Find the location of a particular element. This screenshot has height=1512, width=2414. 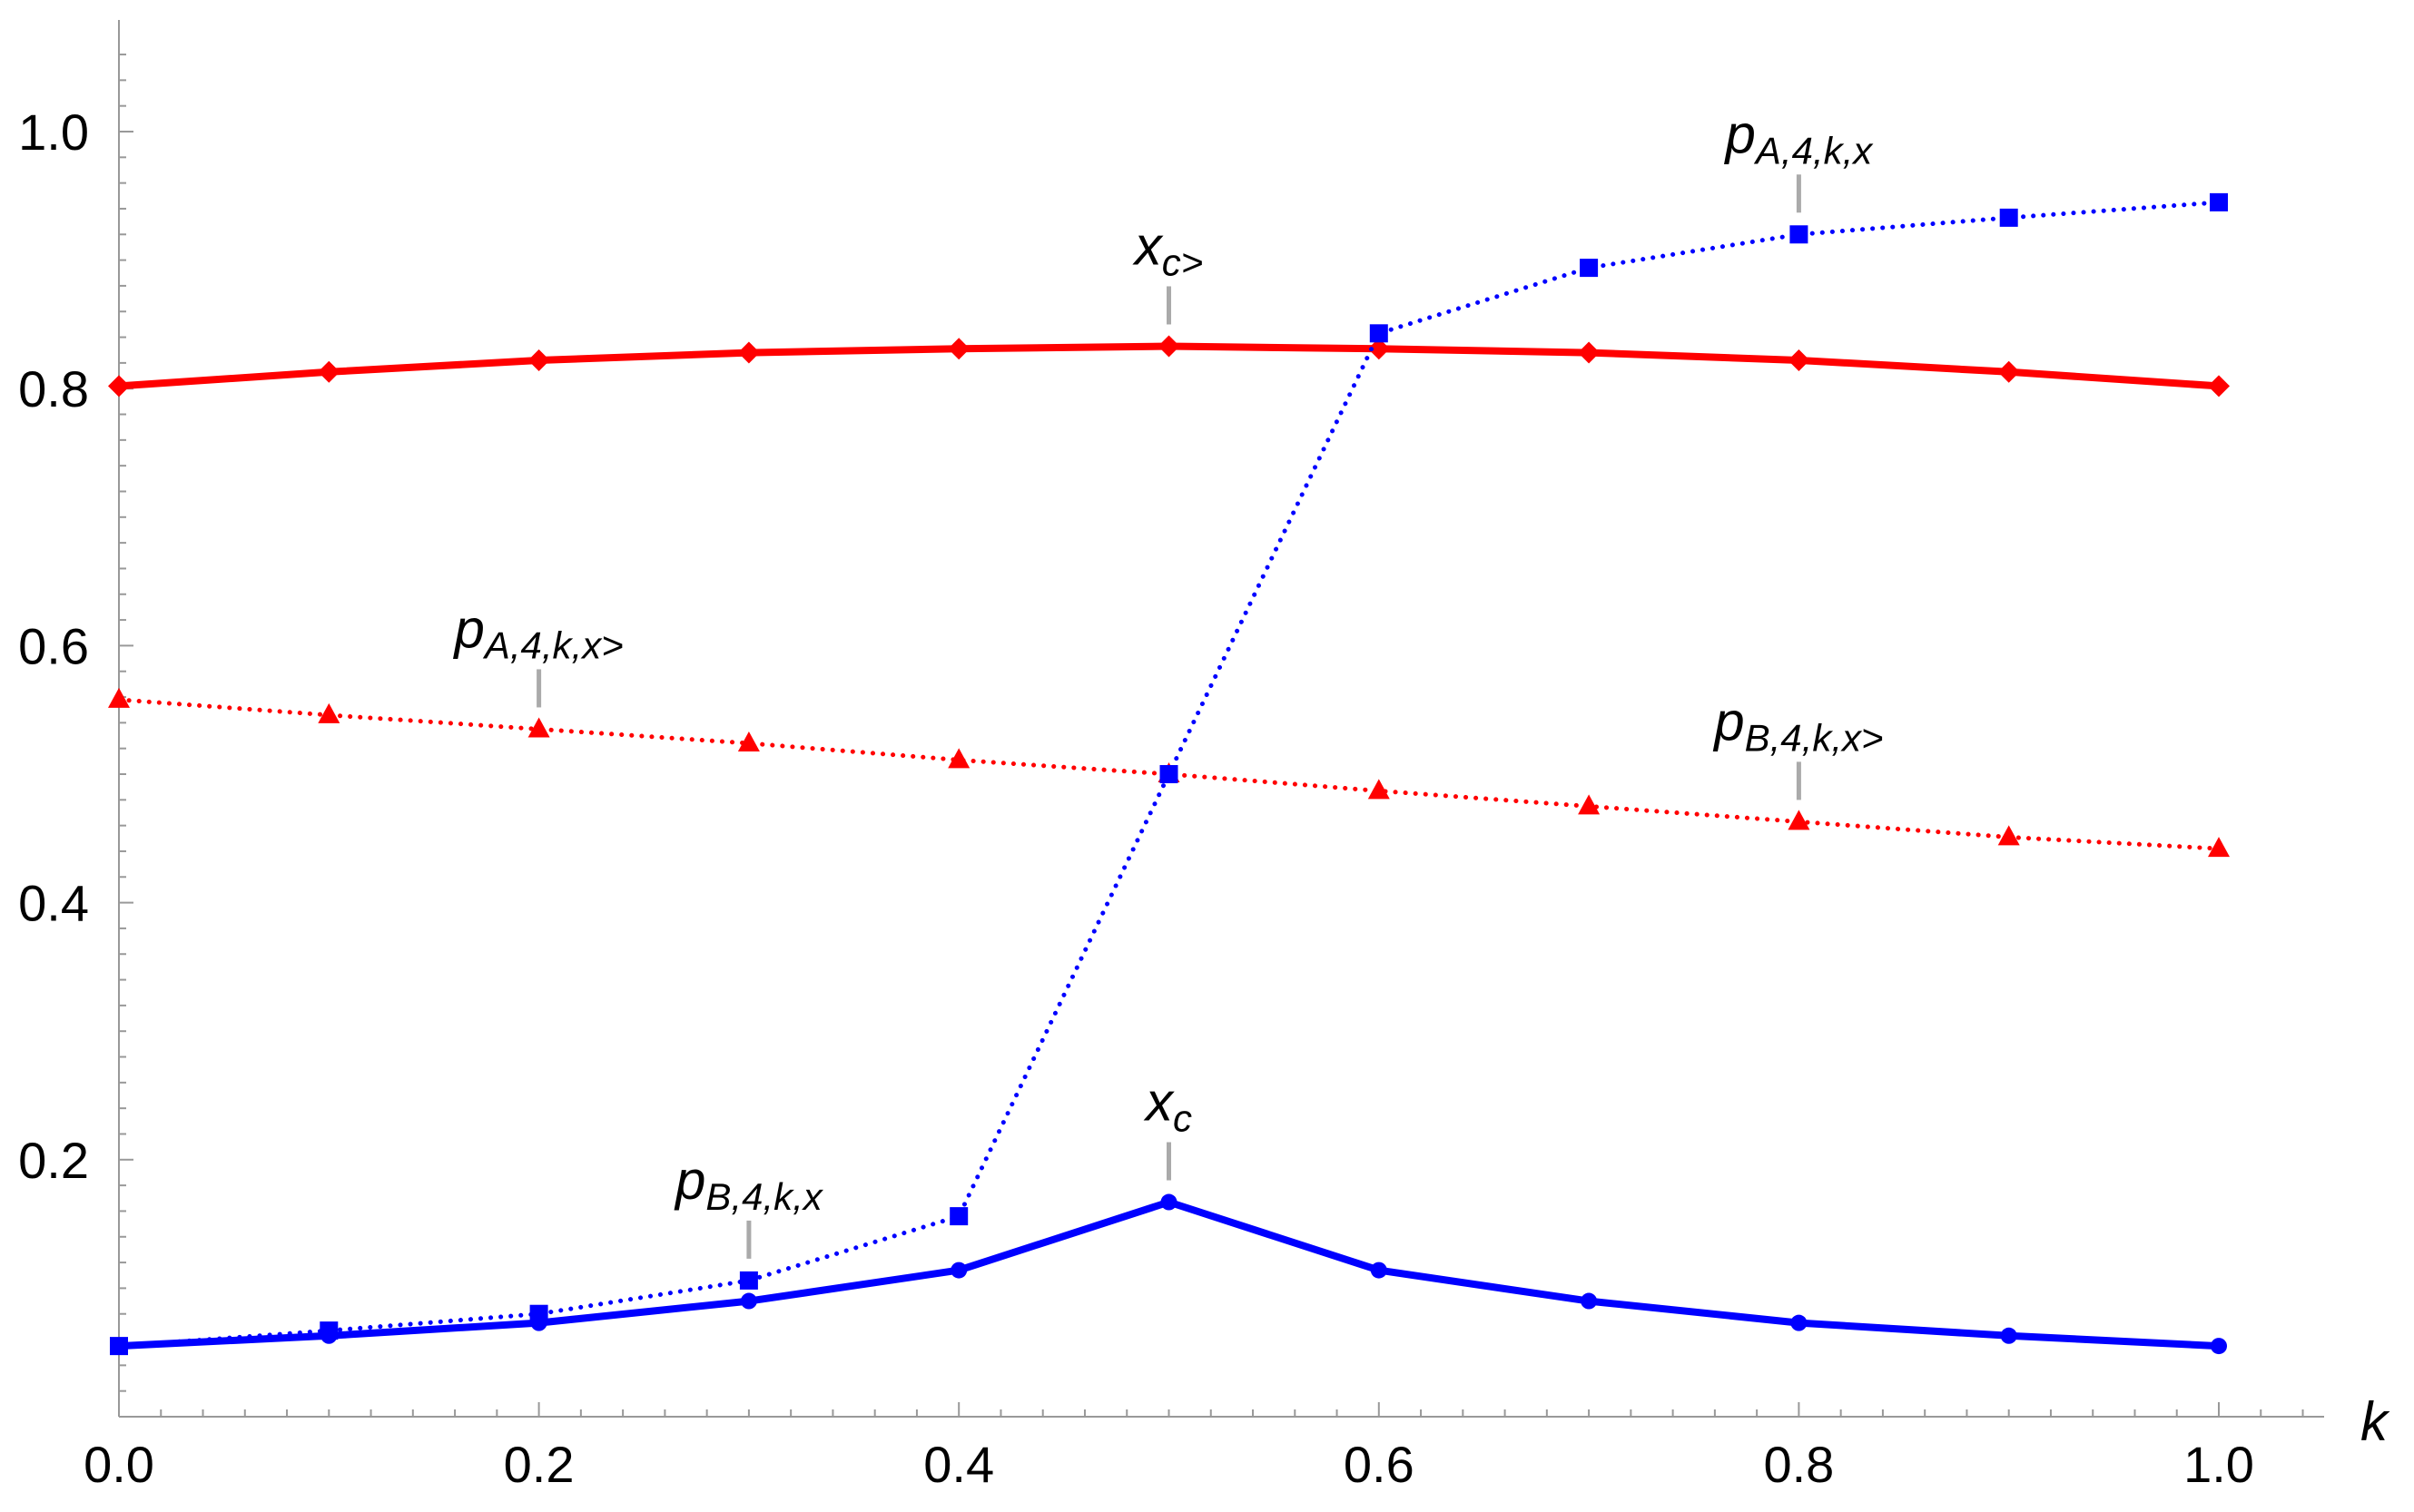

annotation: pA,4,k,x> is located at coordinates (538, 653).